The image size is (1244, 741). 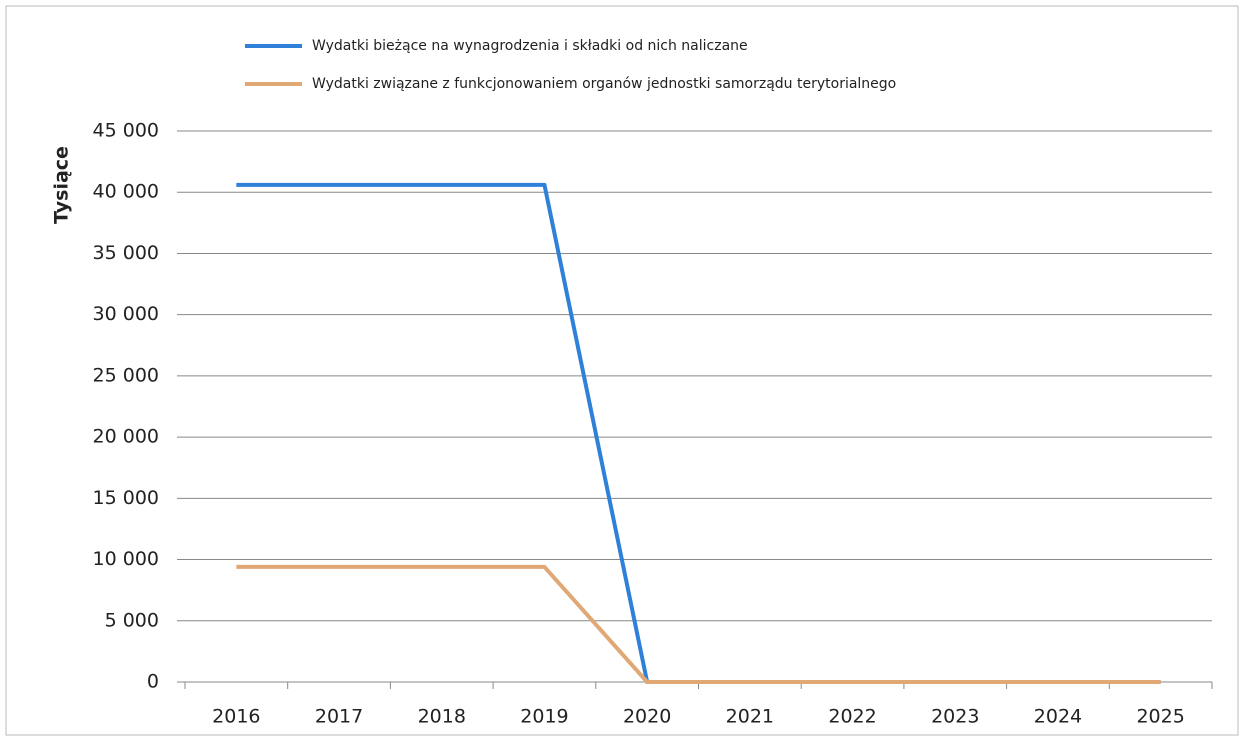 What do you see at coordinates (544, 717) in the screenshot?
I see `x-tick-label: 2019` at bounding box center [544, 717].